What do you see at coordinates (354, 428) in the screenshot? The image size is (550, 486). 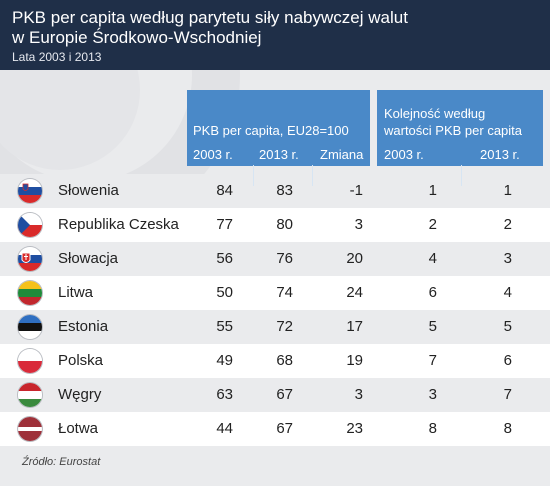 I see `change-value: 23` at bounding box center [354, 428].